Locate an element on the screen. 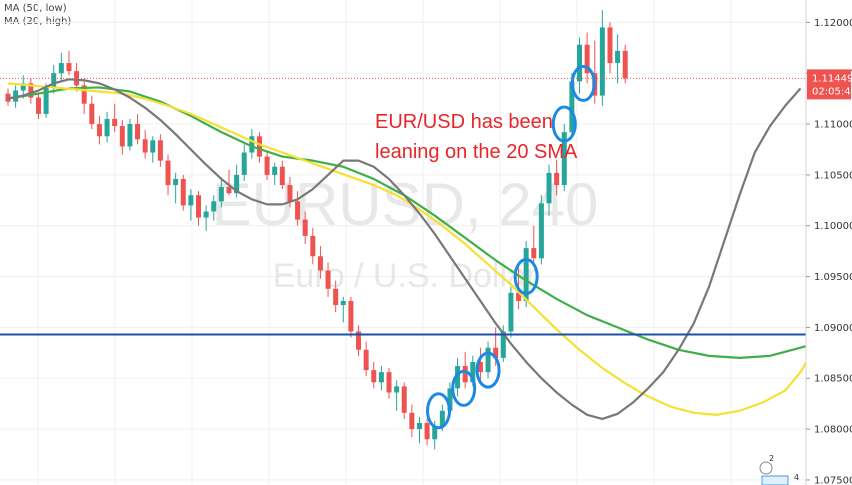 The image size is (852, 485). badge-count-2: 2 is located at coordinates (771, 458).